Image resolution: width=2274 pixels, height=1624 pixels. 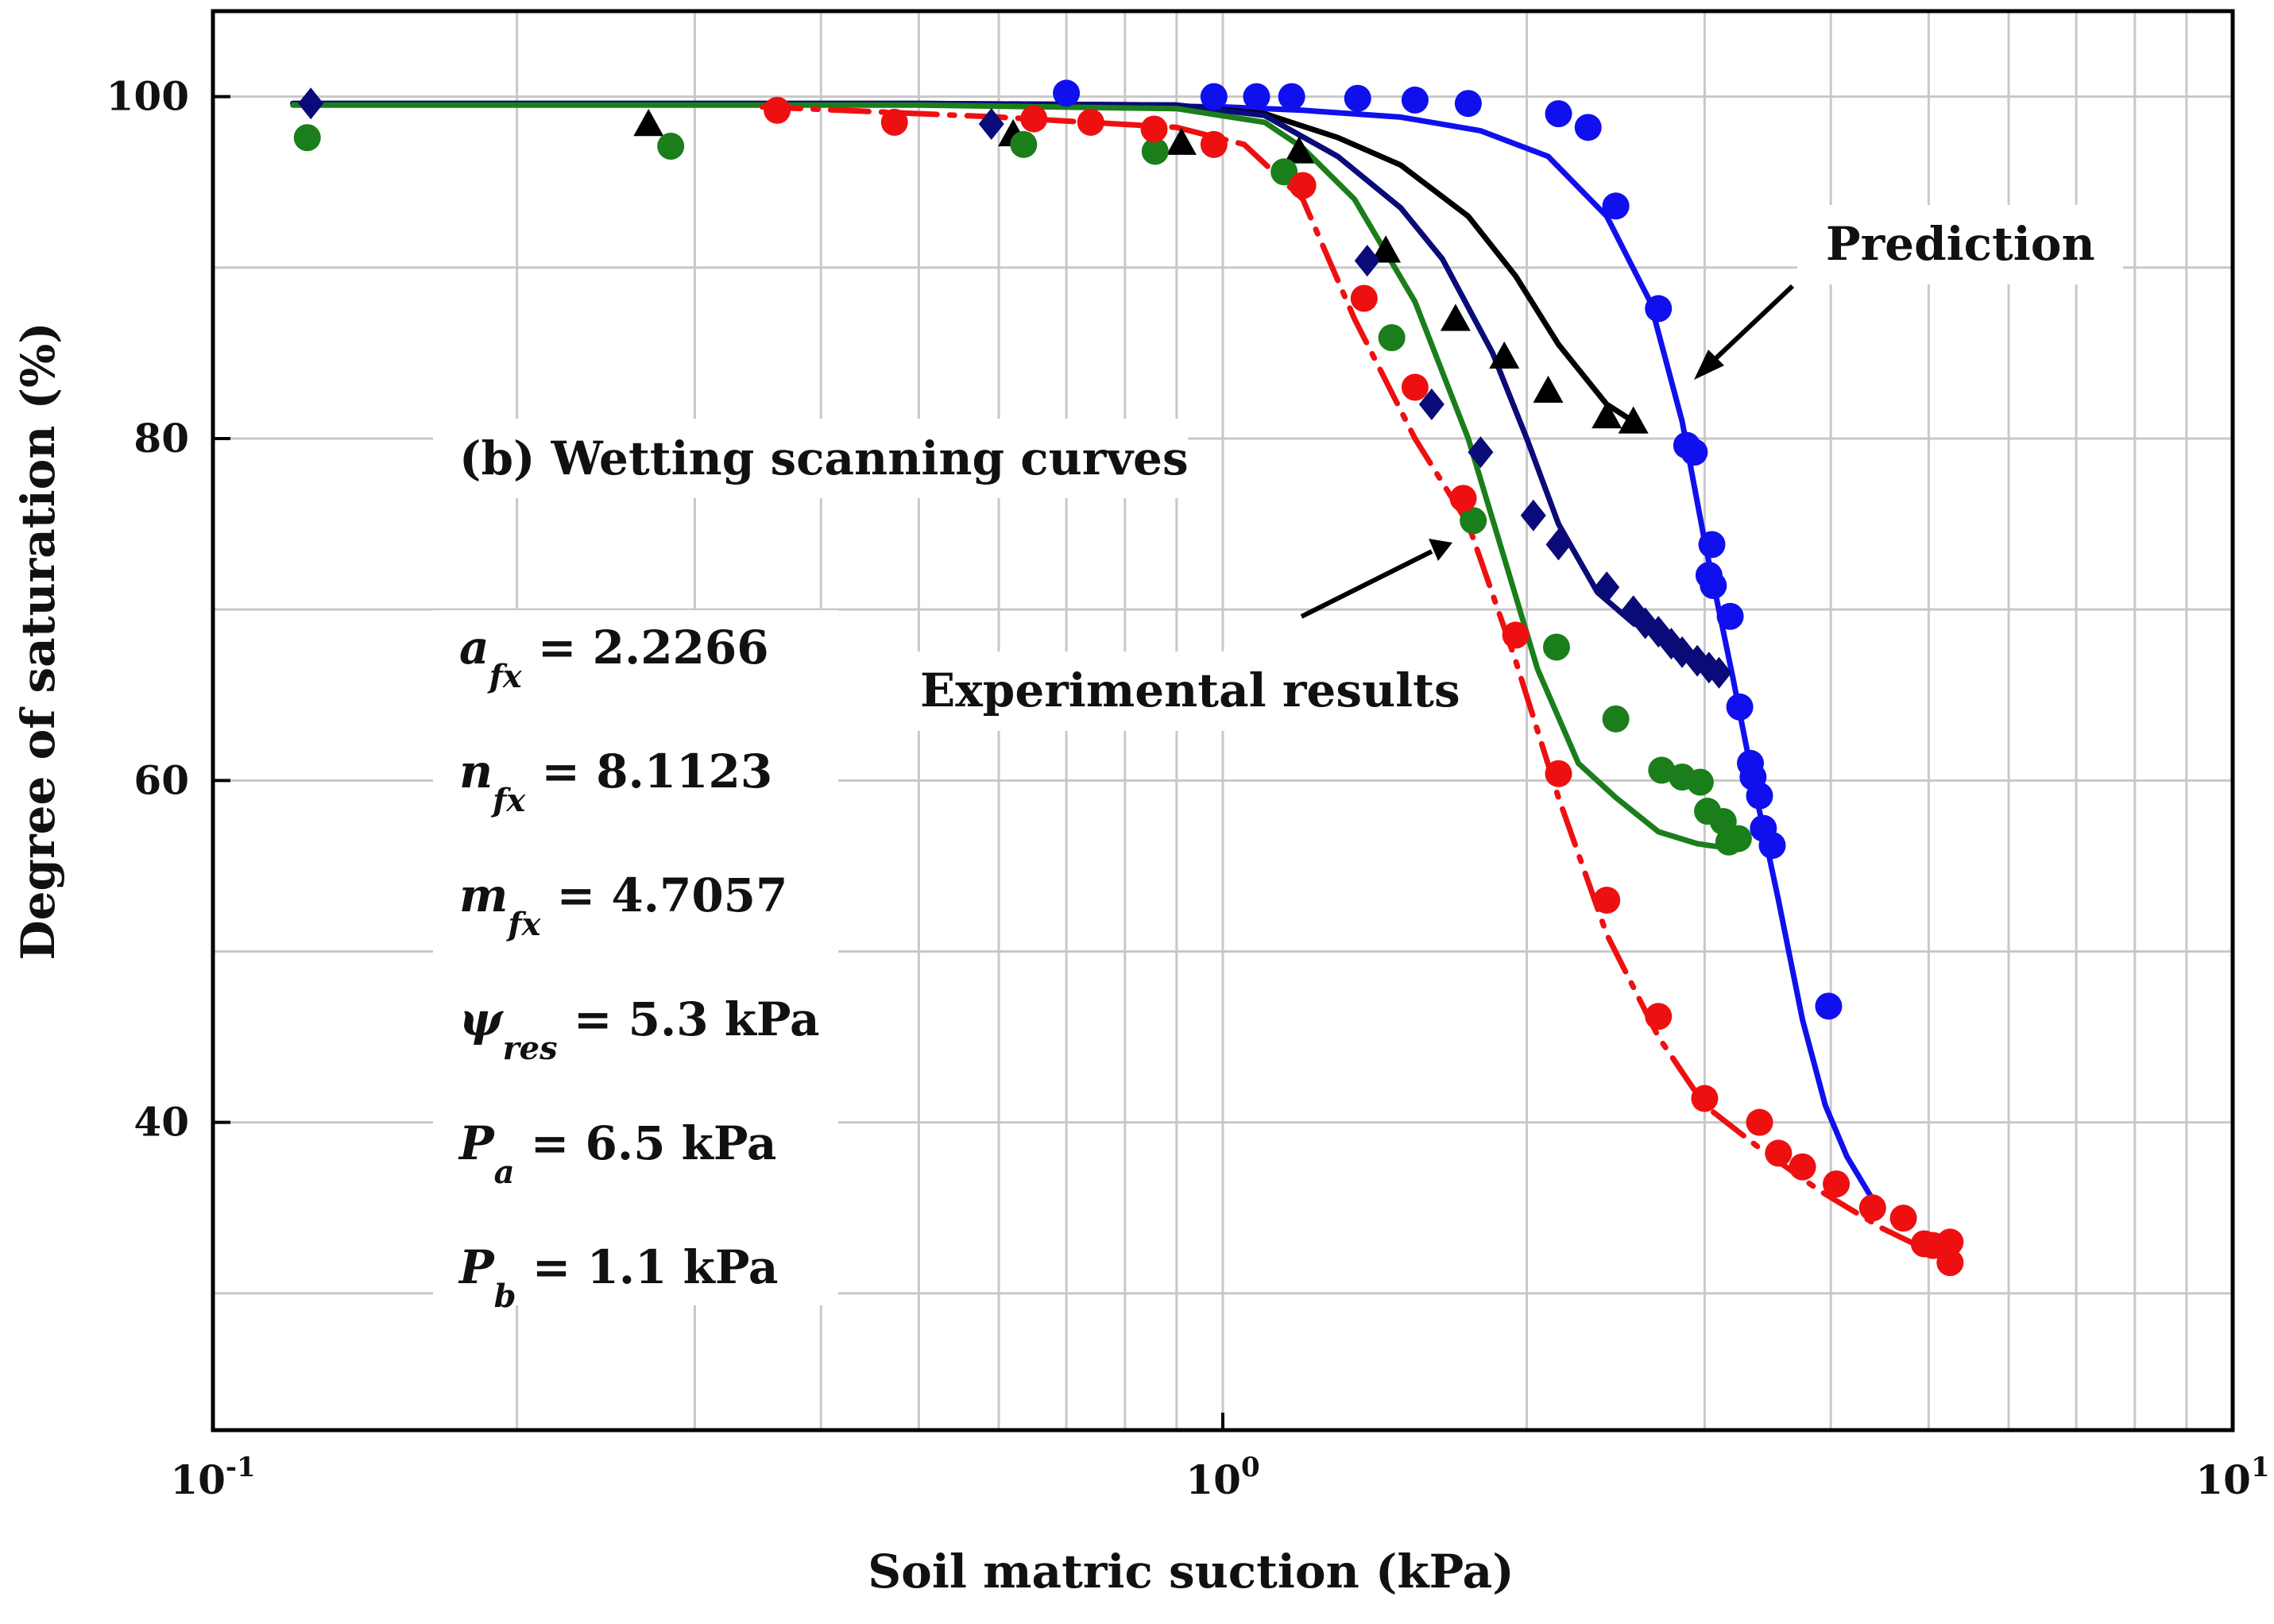 I want to click on panel-label-bg, so click(x=810, y=458).